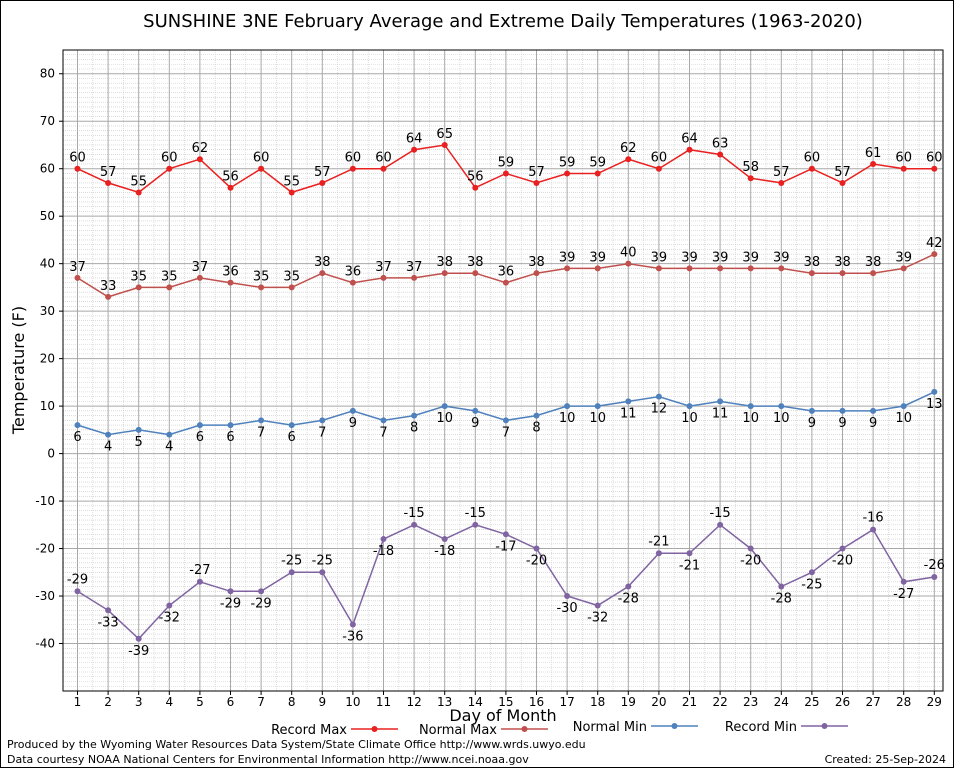 The width and height of the screenshot is (954, 768). Describe the element at coordinates (502, 715) in the screenshot. I see `x-axis-label: Day of Month` at that location.